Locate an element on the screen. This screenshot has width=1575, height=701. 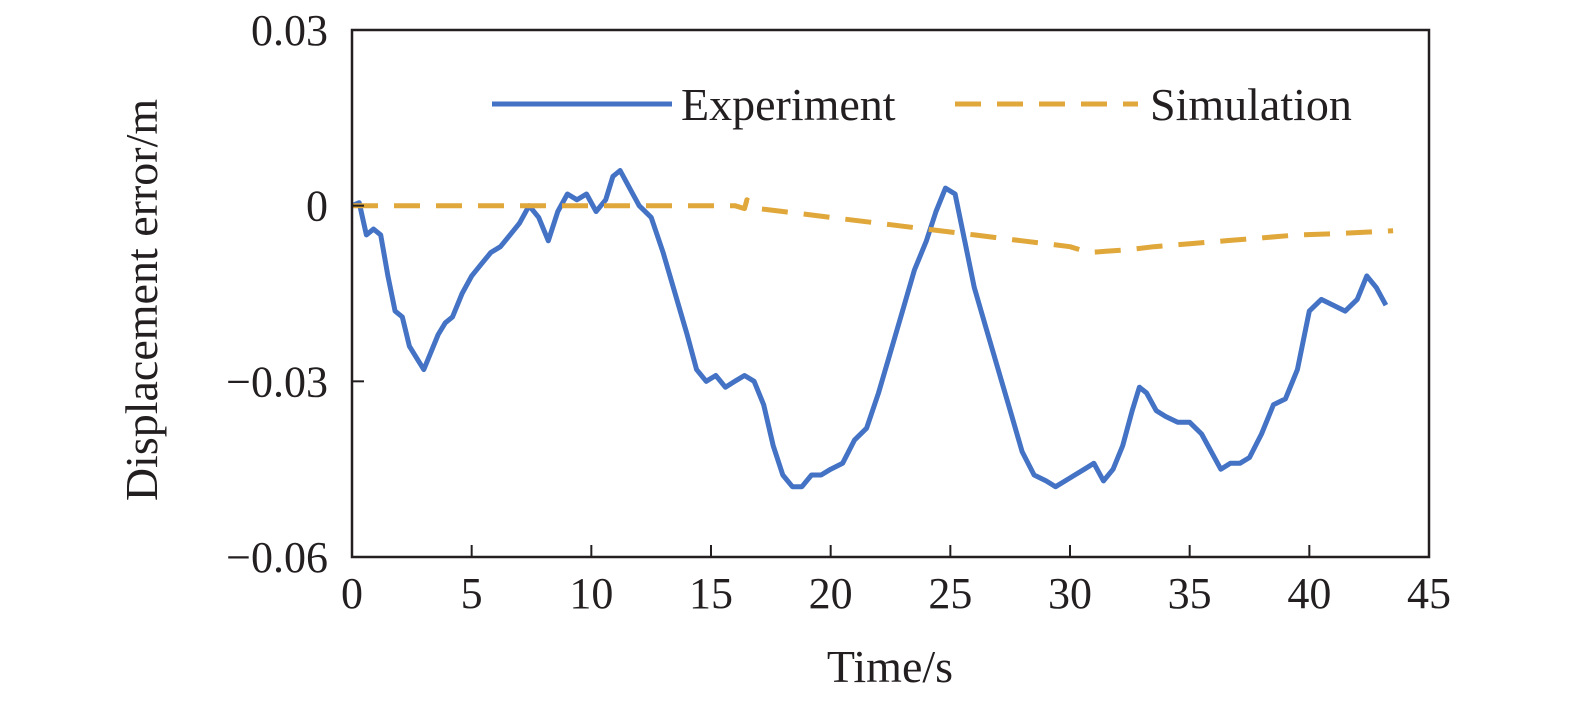
legend: Experiment Simulation is located at coordinates (922, 104).